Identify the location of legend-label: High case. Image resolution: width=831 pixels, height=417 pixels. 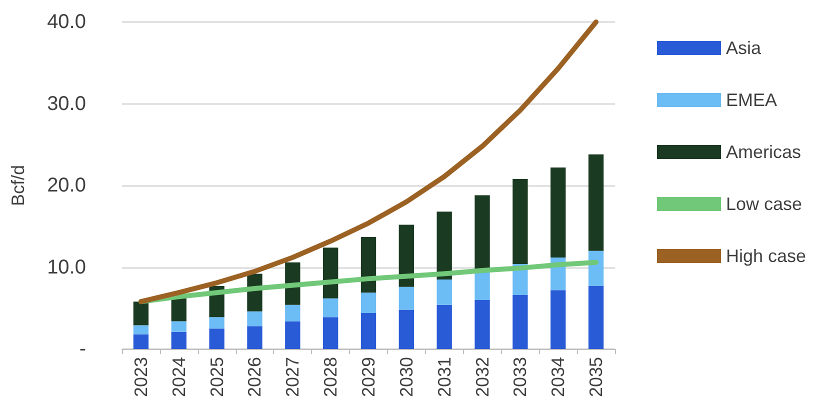
(766, 256).